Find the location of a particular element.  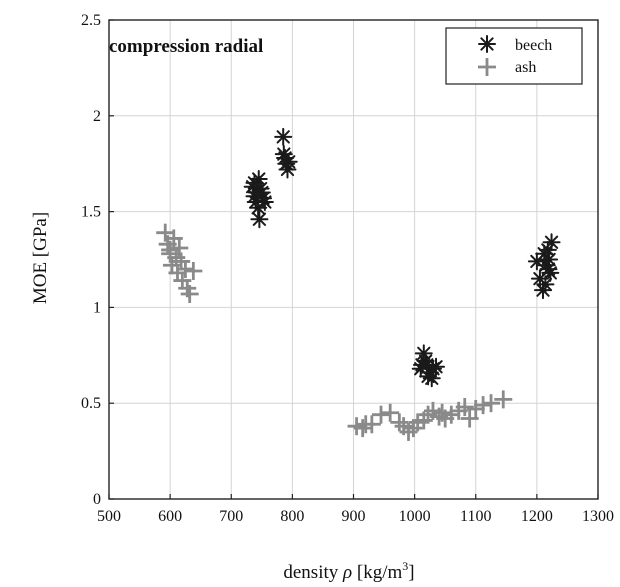

y-axis-ticks: 0 0.5 1 1.5 2 2.5 is located at coordinates (97, 260).